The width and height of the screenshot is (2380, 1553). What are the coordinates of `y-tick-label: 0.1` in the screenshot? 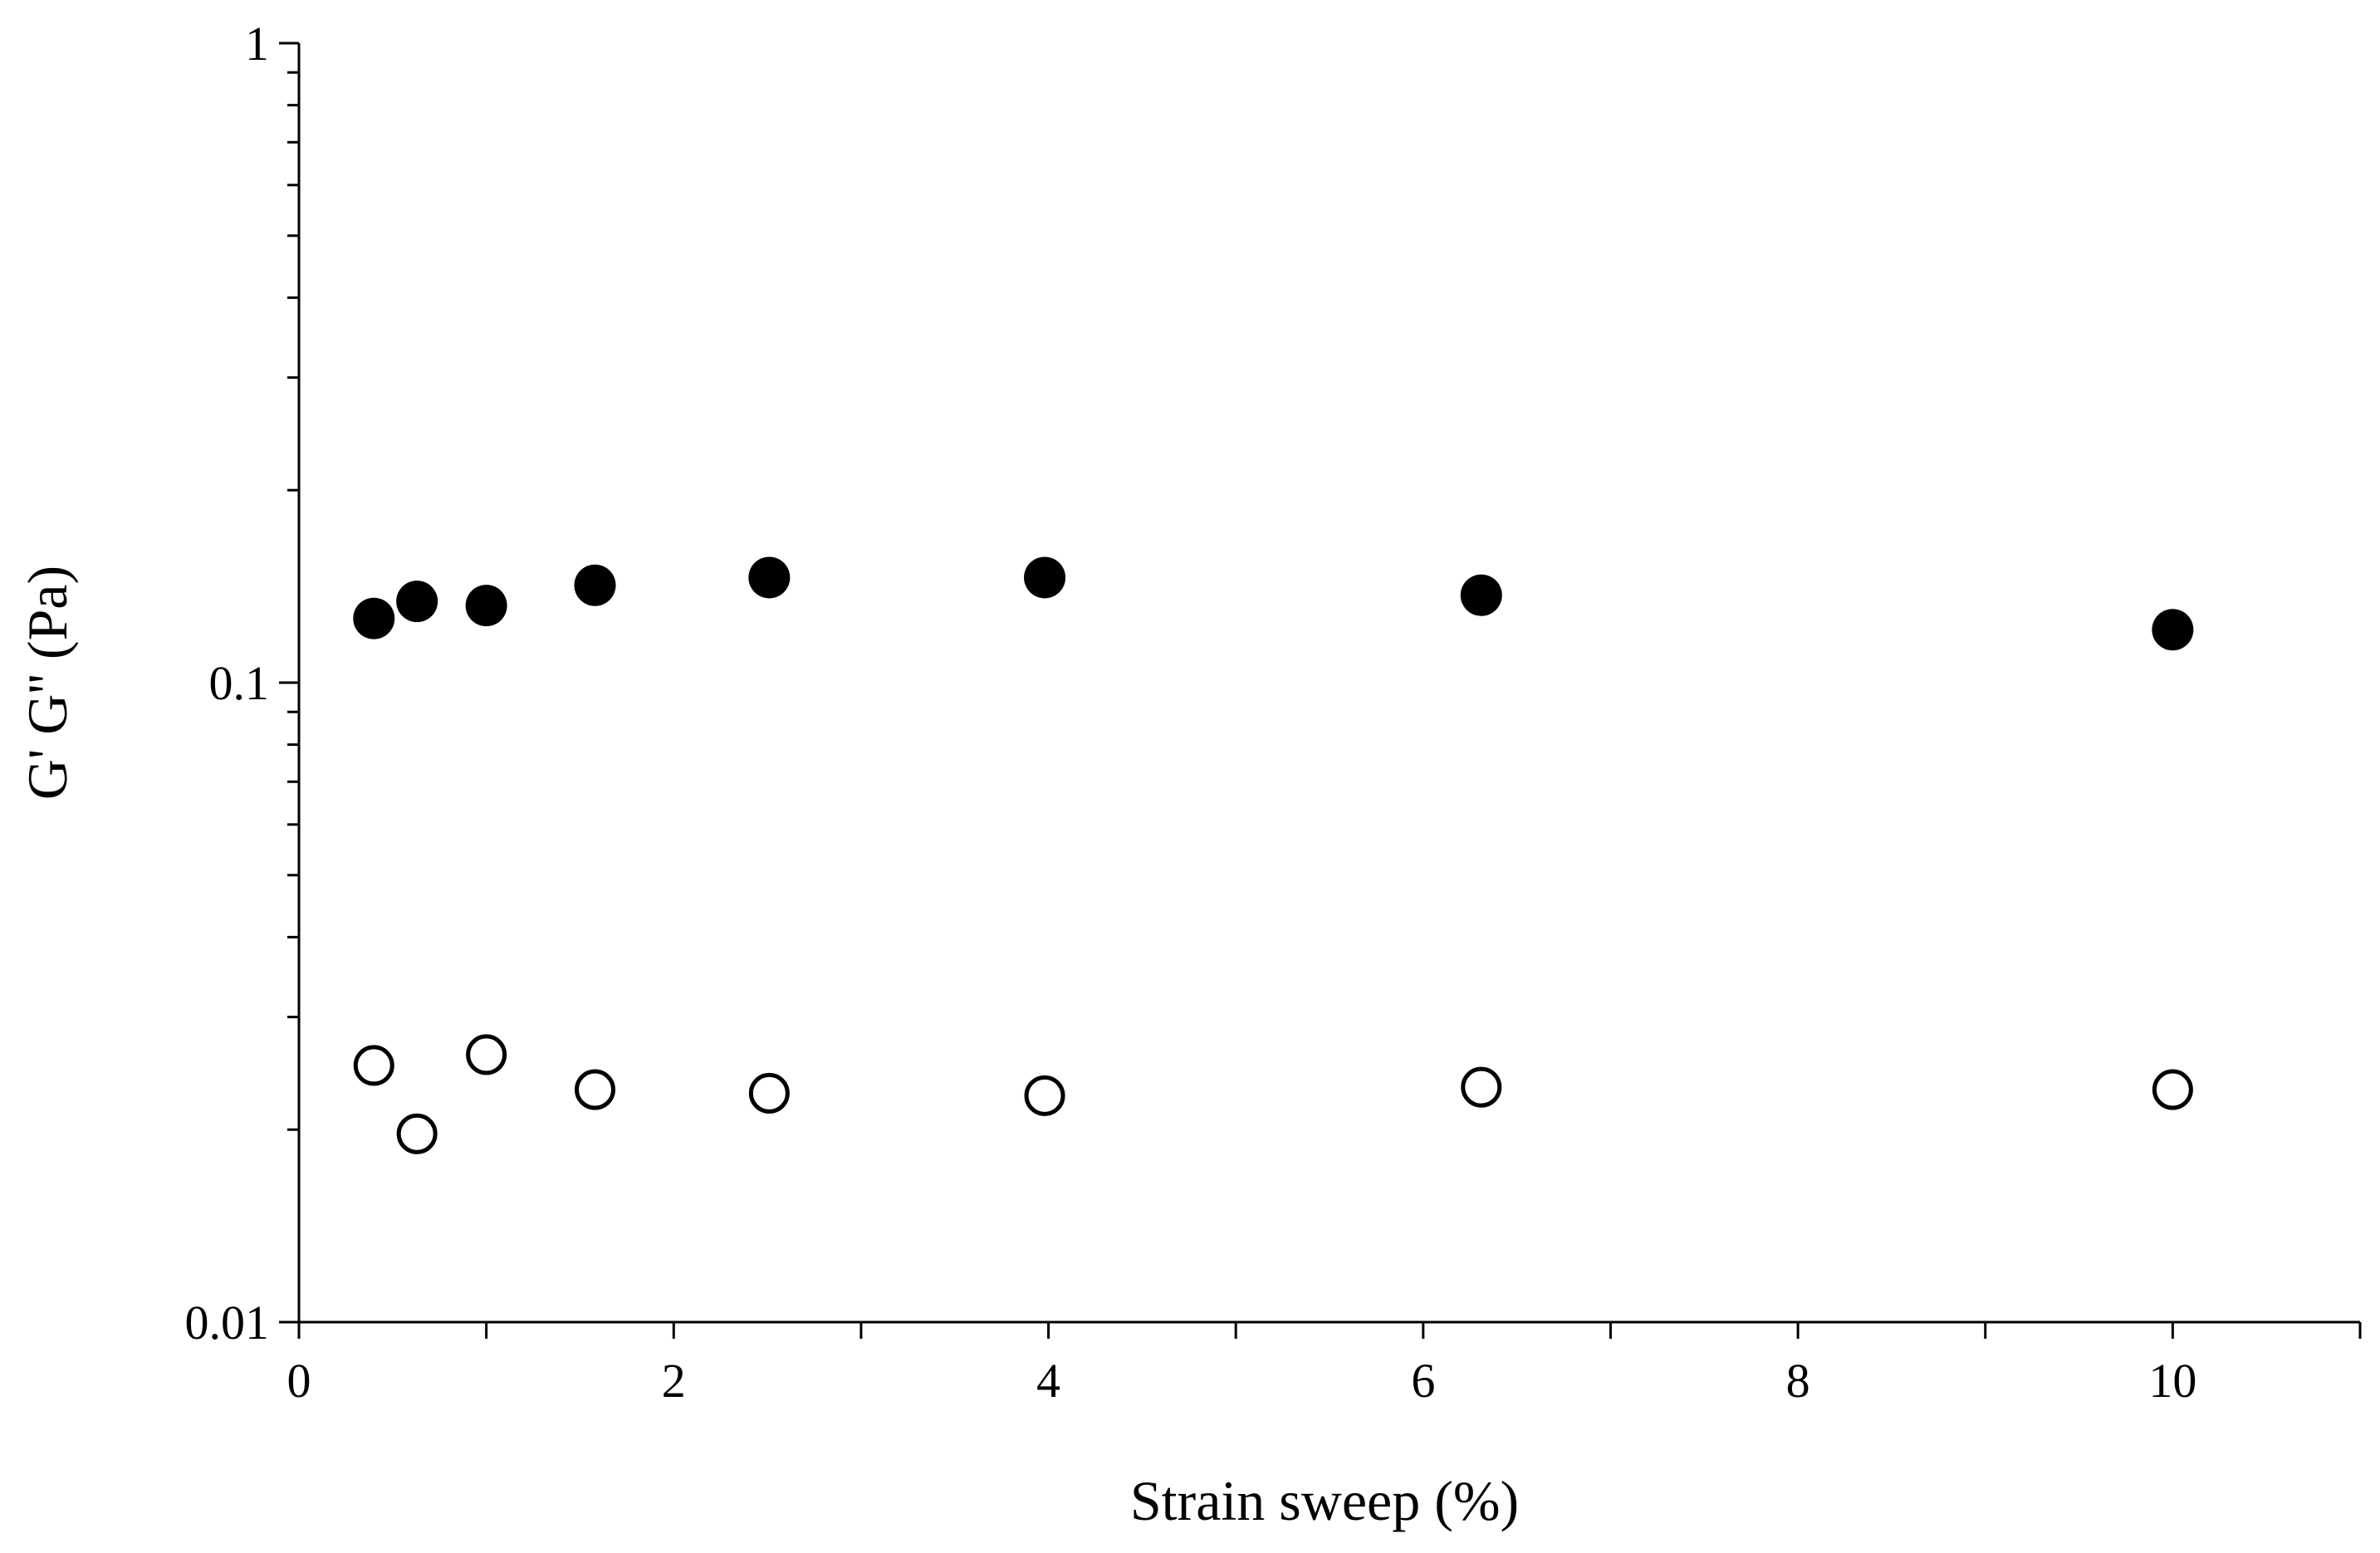 It's located at (239, 683).